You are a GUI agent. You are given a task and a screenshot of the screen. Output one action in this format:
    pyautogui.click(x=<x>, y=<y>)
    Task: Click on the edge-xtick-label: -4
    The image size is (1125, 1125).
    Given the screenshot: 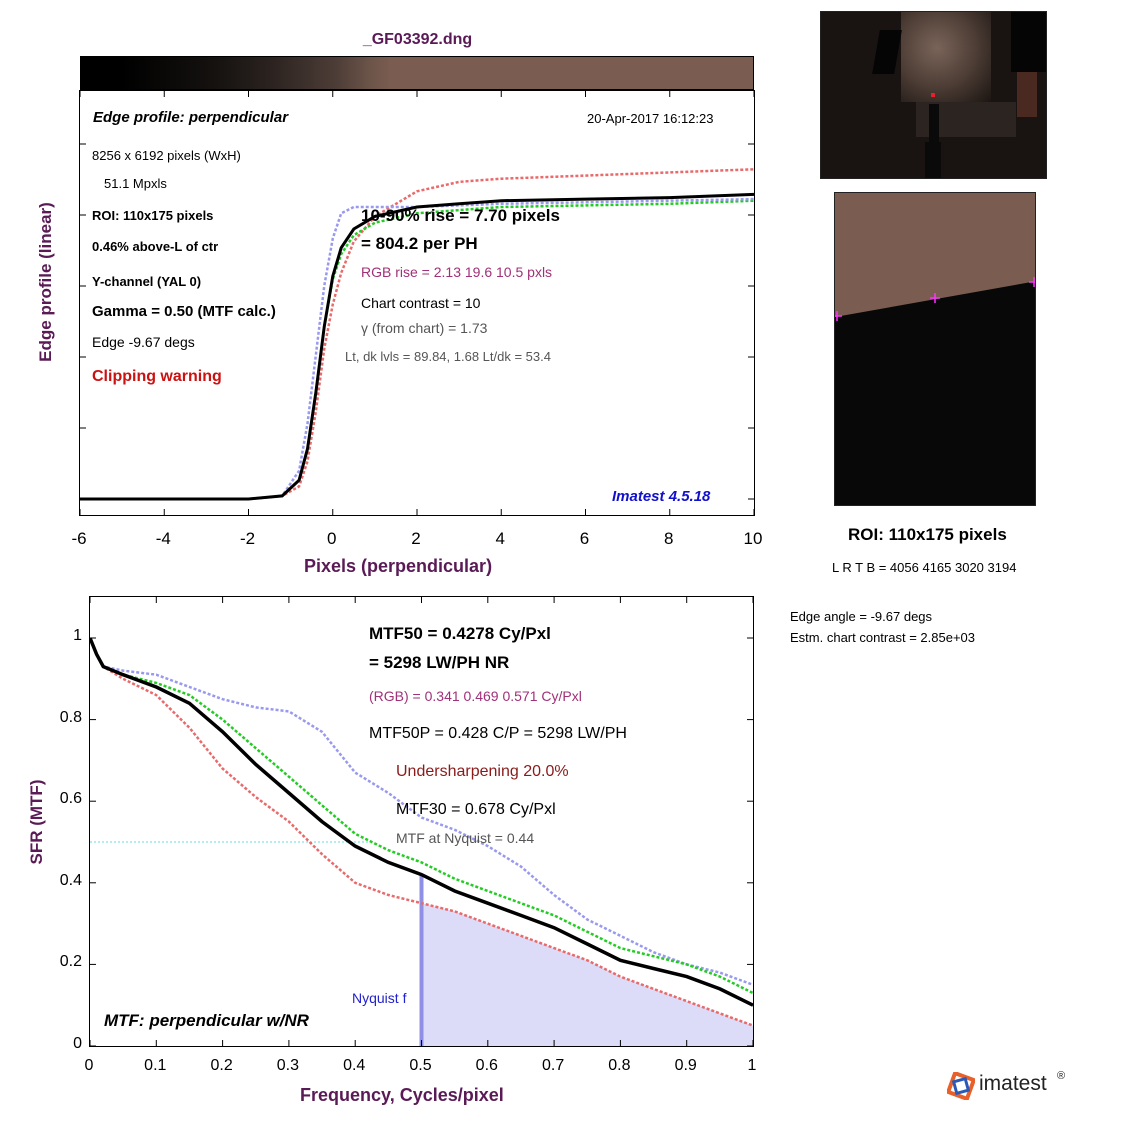 What is the action you would take?
    pyautogui.click(x=163, y=538)
    